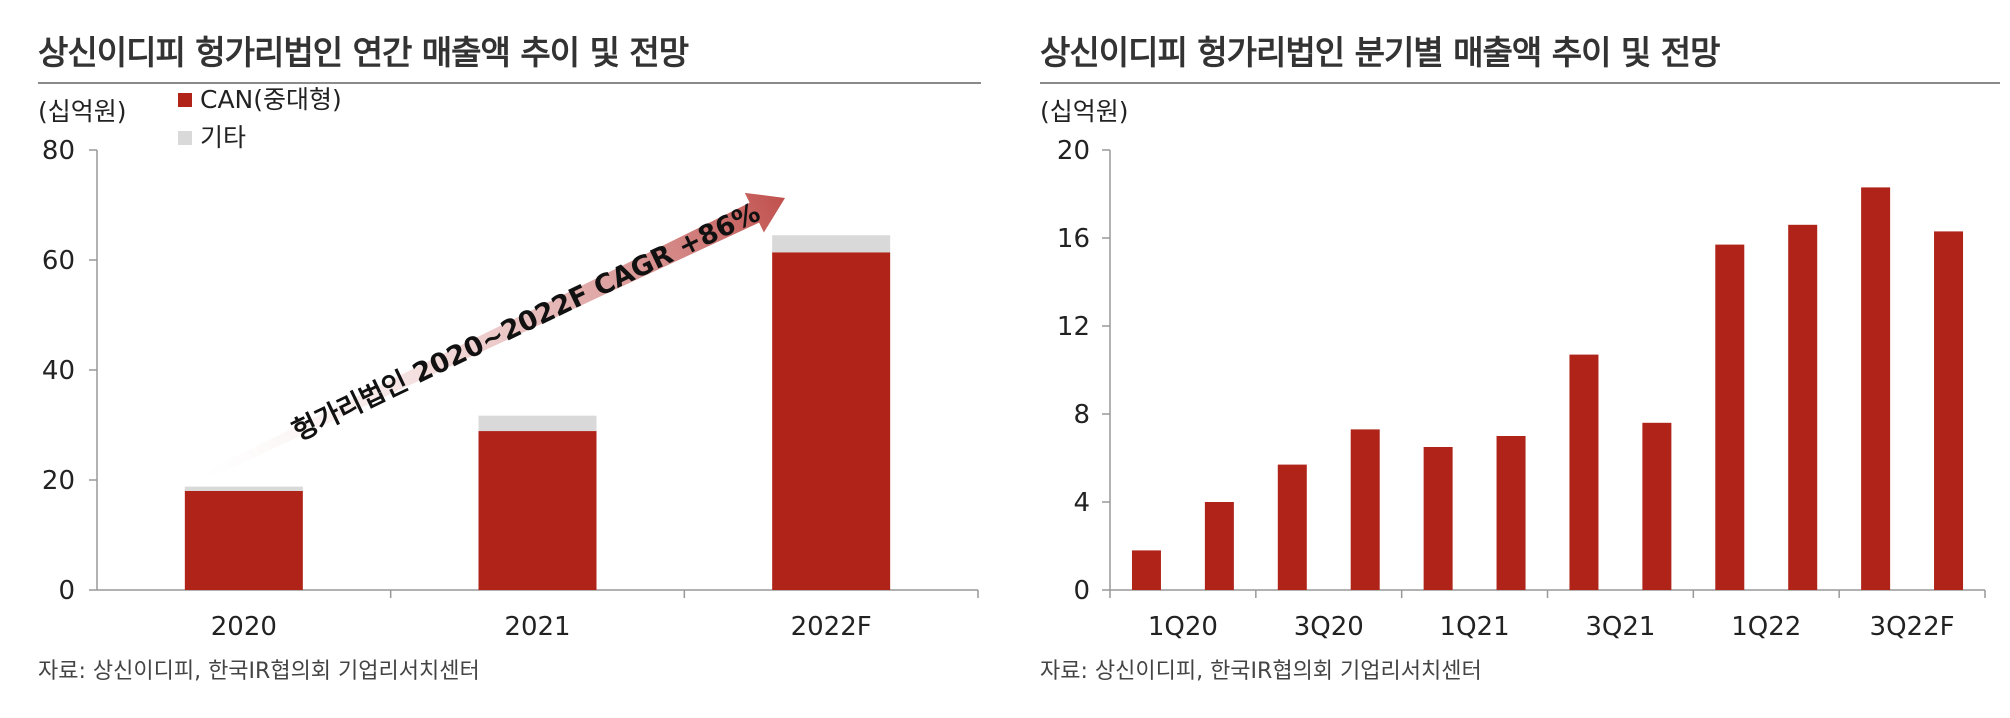  I want to click on legend-swatch-can, so click(185, 100).